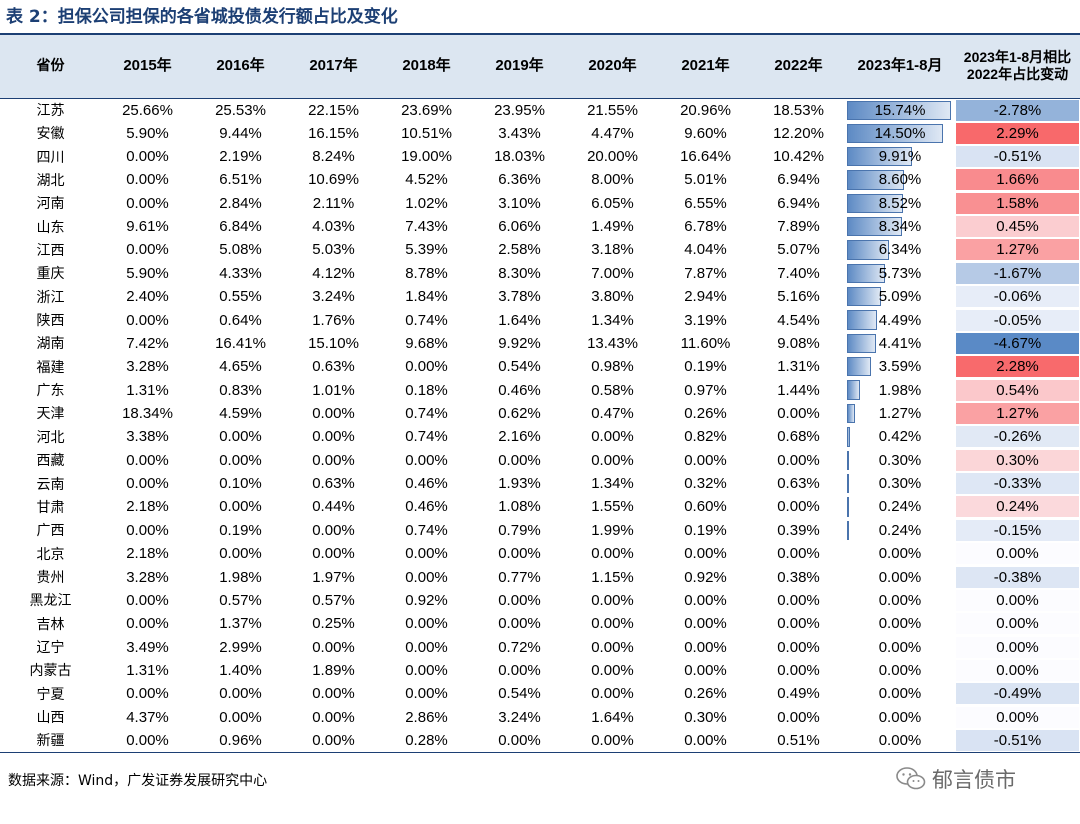 This screenshot has height=824, width=1080. What do you see at coordinates (519, 343) in the screenshot?
I see `value-cell-2019: 9.92%` at bounding box center [519, 343].